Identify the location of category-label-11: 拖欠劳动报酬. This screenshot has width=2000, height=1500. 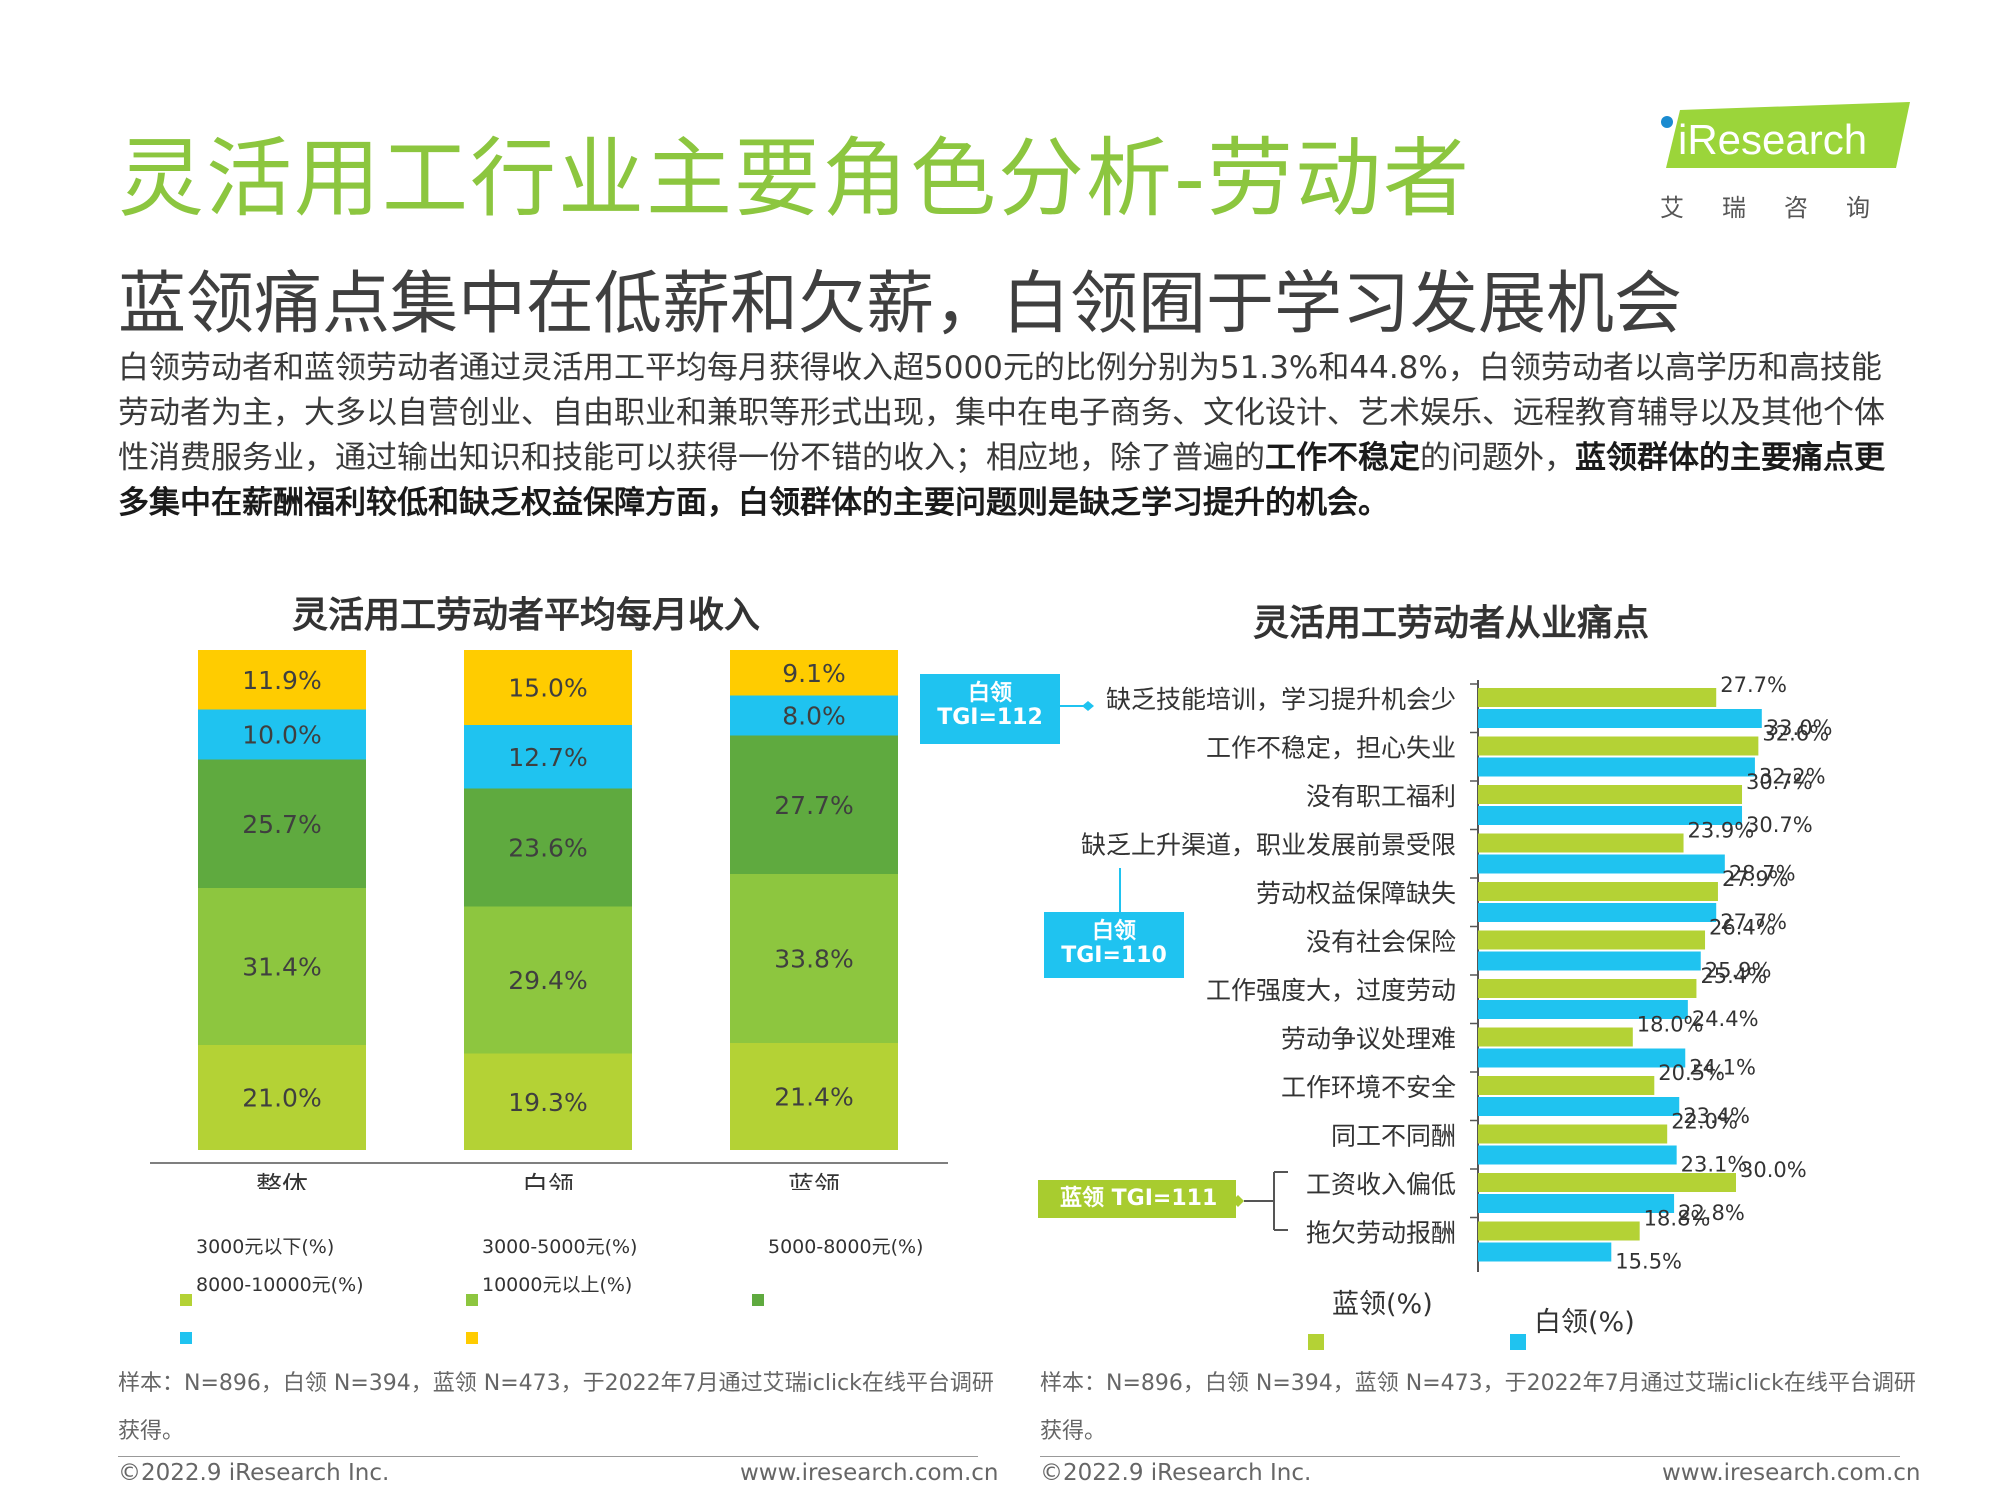
(1381, 1233).